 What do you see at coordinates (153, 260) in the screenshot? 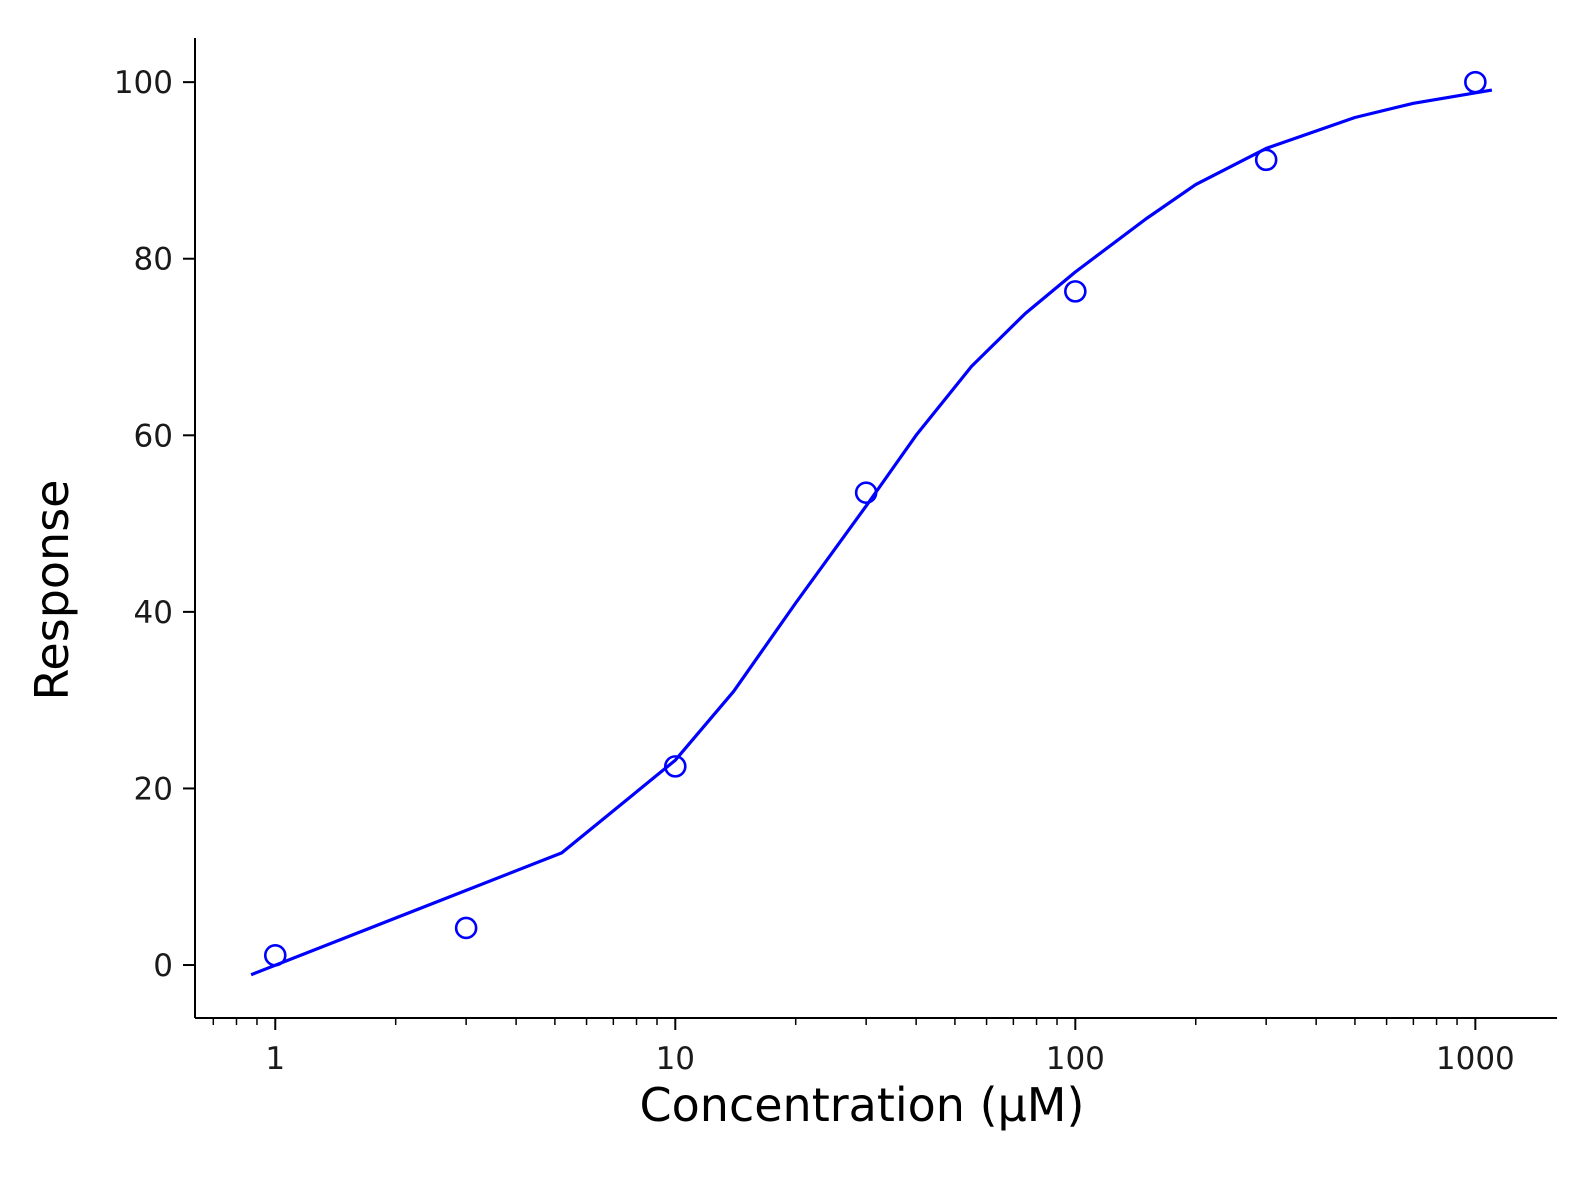
I see `y-tick-label: 80` at bounding box center [153, 260].